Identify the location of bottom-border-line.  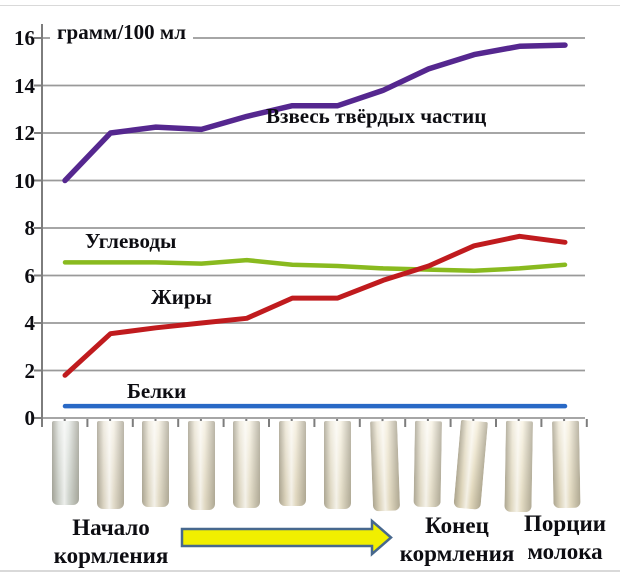
(310, 571).